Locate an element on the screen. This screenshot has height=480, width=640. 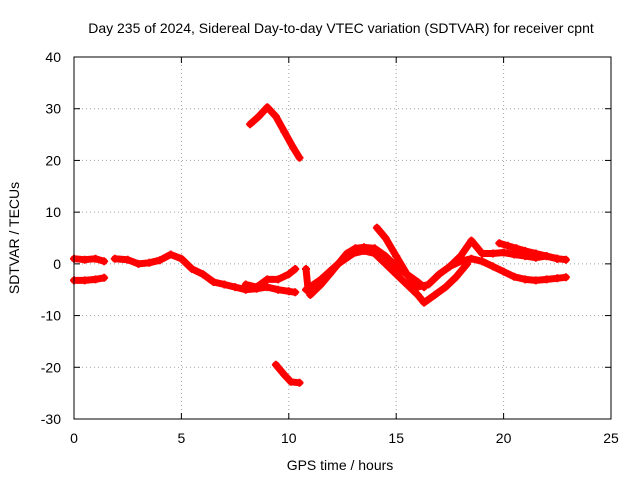
y-tick-label: -20 is located at coordinates (51, 367).